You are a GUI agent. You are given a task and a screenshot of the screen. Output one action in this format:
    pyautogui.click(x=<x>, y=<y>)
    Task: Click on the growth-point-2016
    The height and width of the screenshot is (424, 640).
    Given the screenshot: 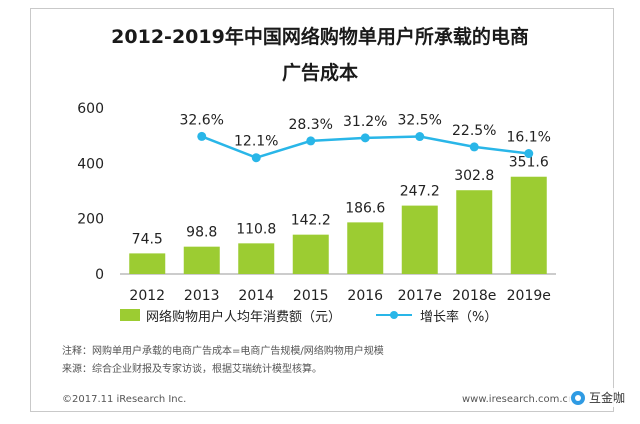 What is the action you would take?
    pyautogui.click(x=365, y=138)
    